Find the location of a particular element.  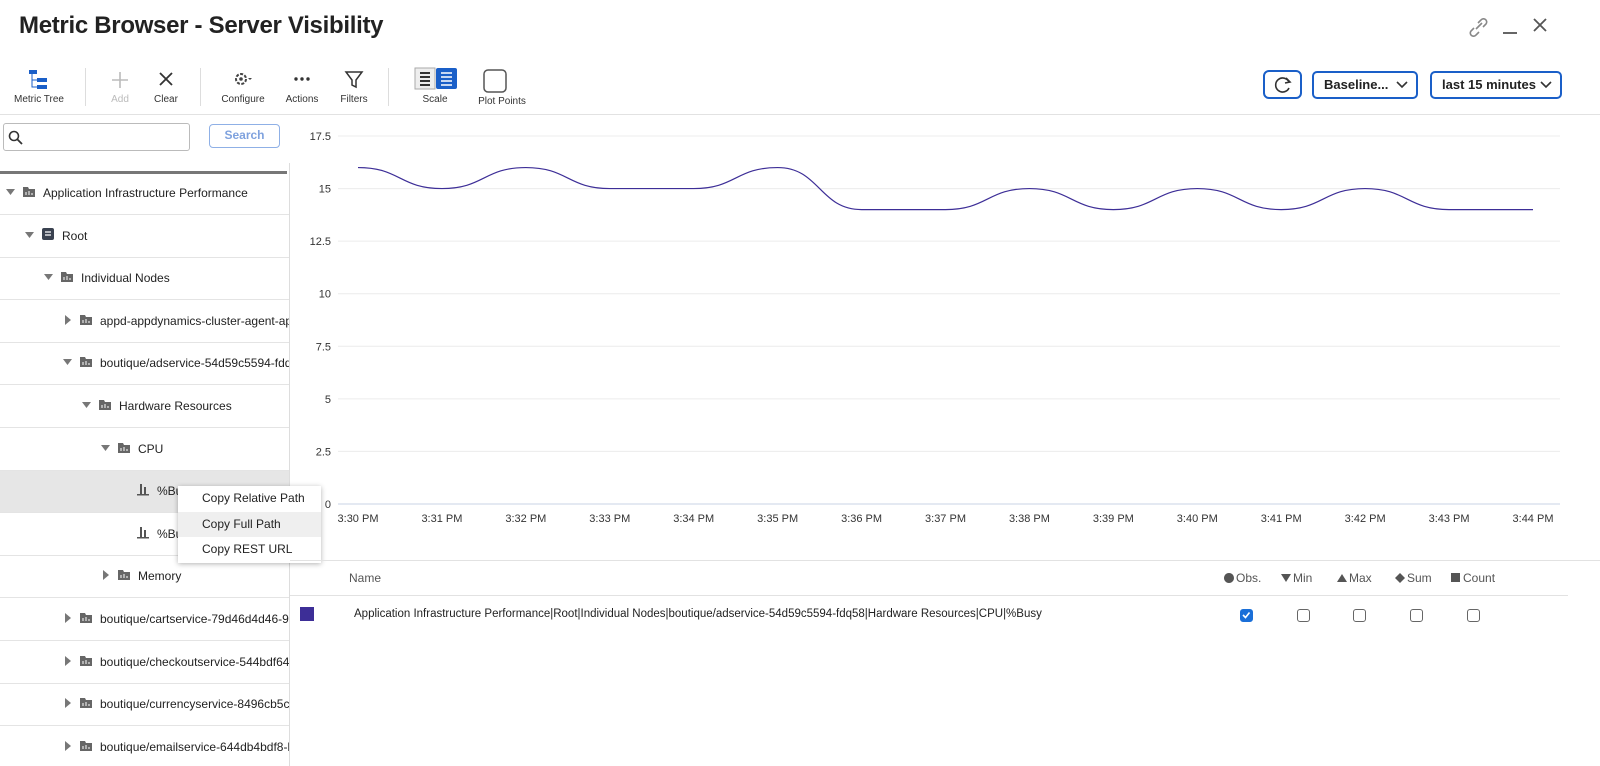

search-button: Search is located at coordinates (244, 136).